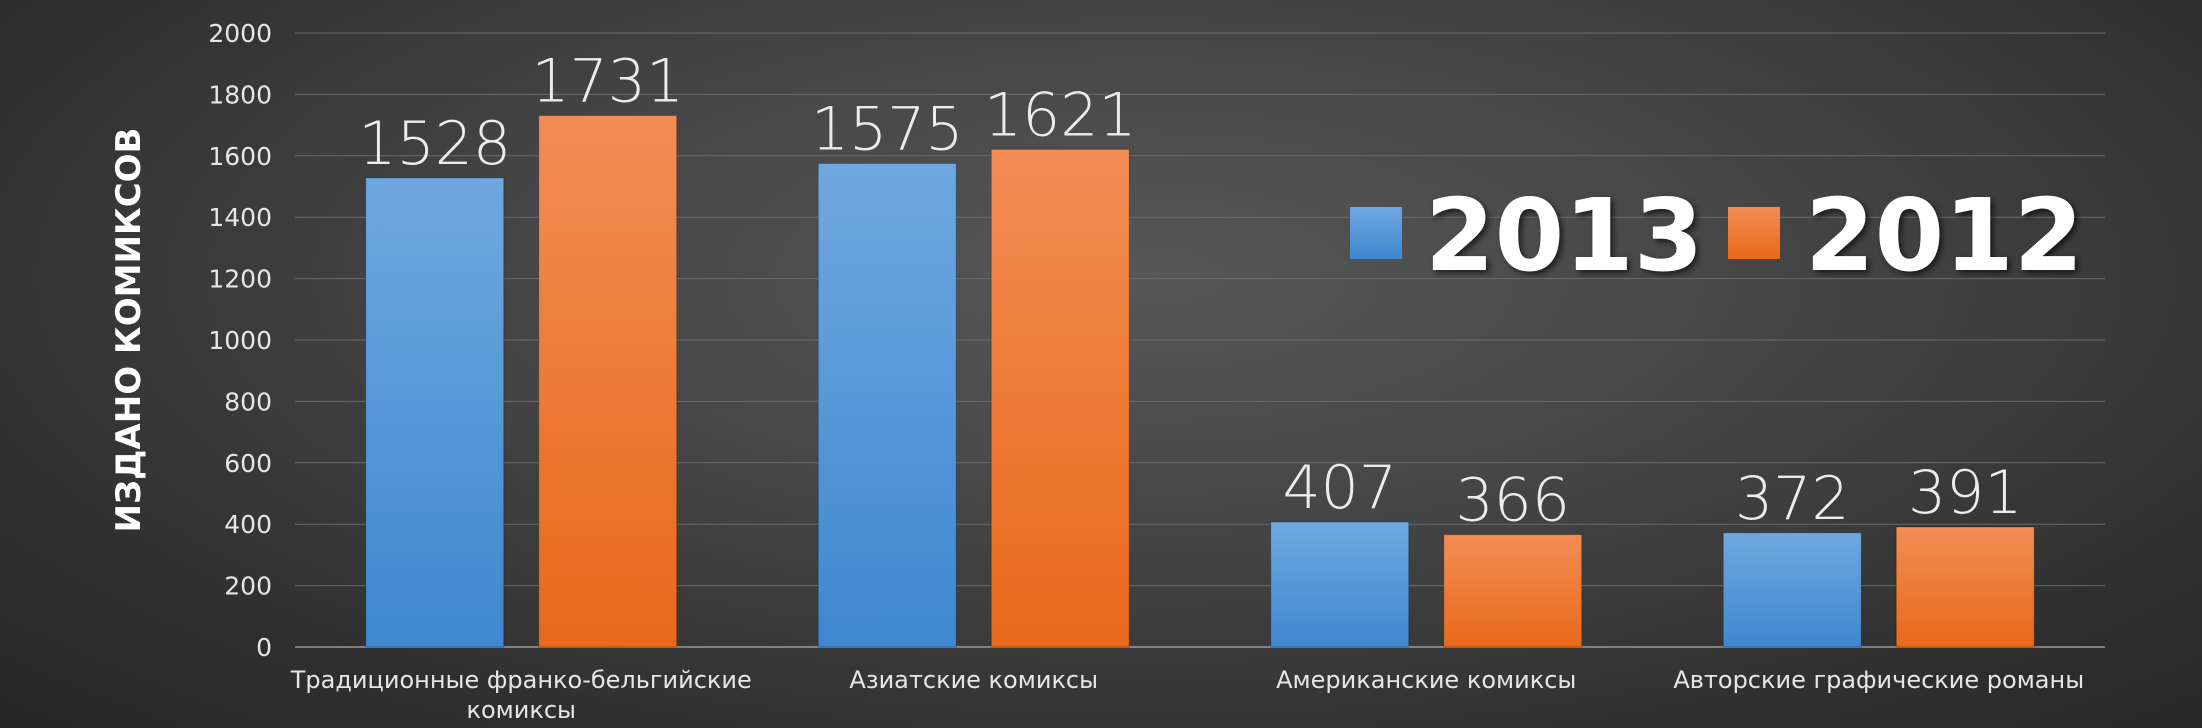 Image resolution: width=2202 pixels, height=728 pixels. Describe the element at coordinates (240, 279) in the screenshot. I see `y-tick-label: 1200` at that location.